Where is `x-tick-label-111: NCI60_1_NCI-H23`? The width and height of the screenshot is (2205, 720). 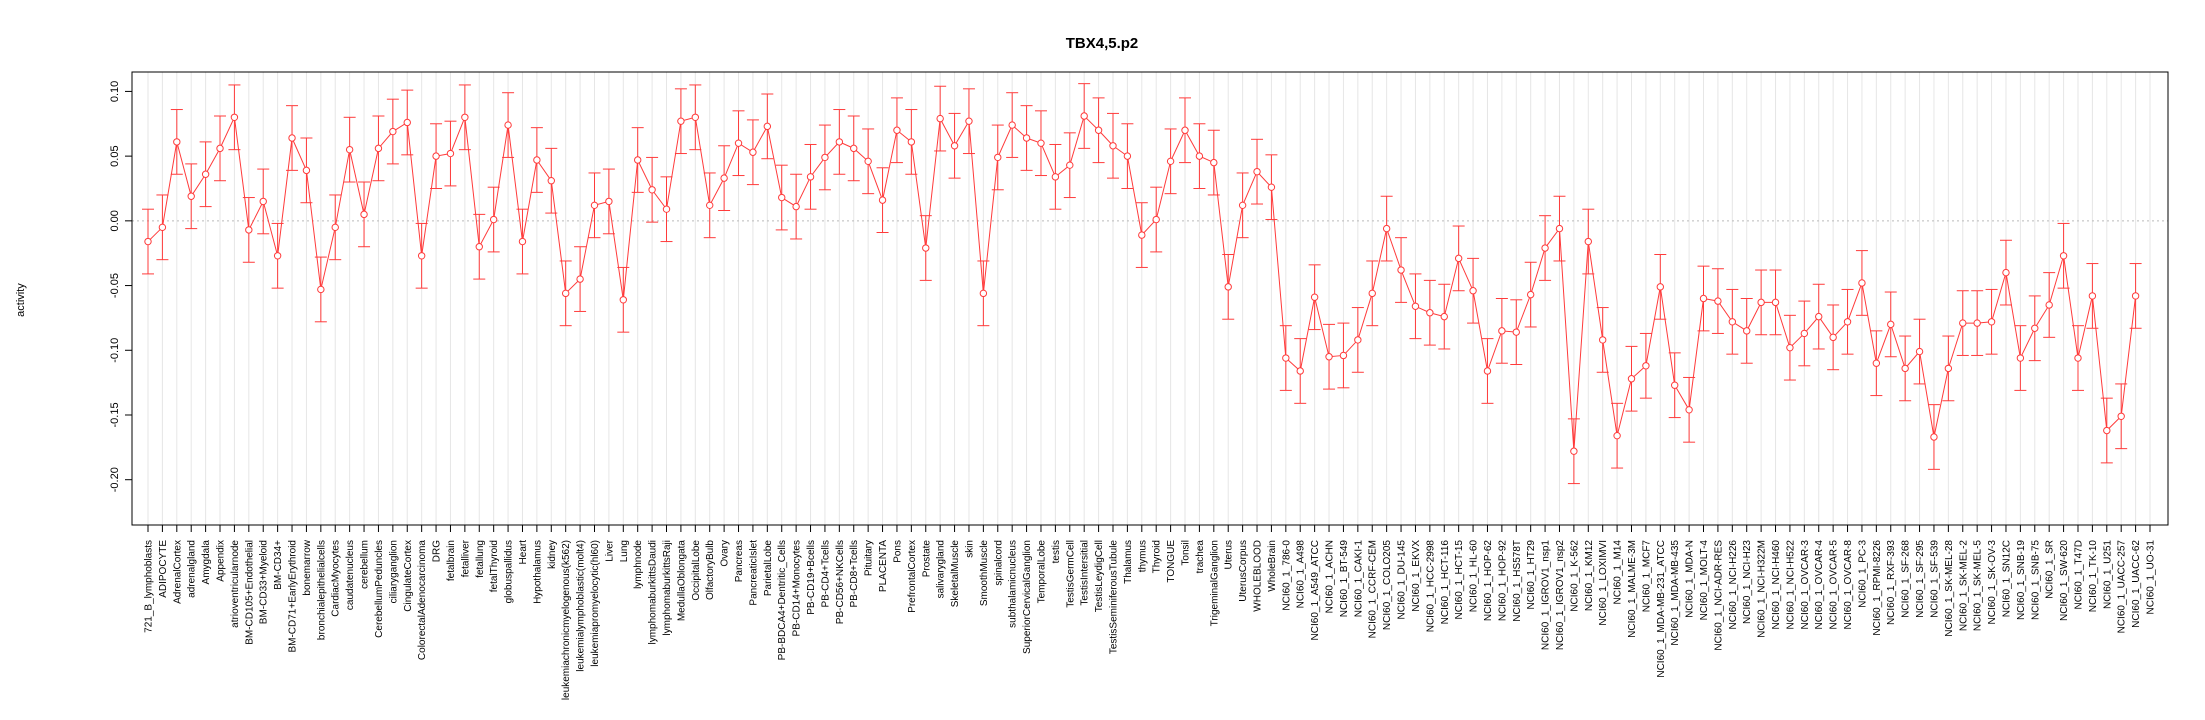
x-tick-label-111: NCI60_1_NCI-H23 is located at coordinates (1747, 582).